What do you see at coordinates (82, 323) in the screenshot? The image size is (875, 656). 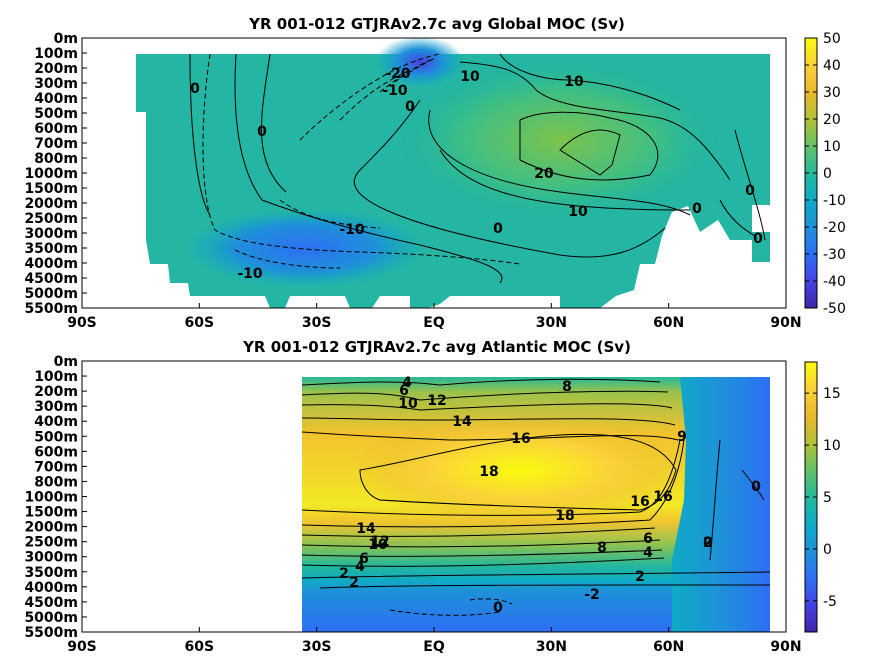 I see `global-x-tick-label: 90S` at bounding box center [82, 323].